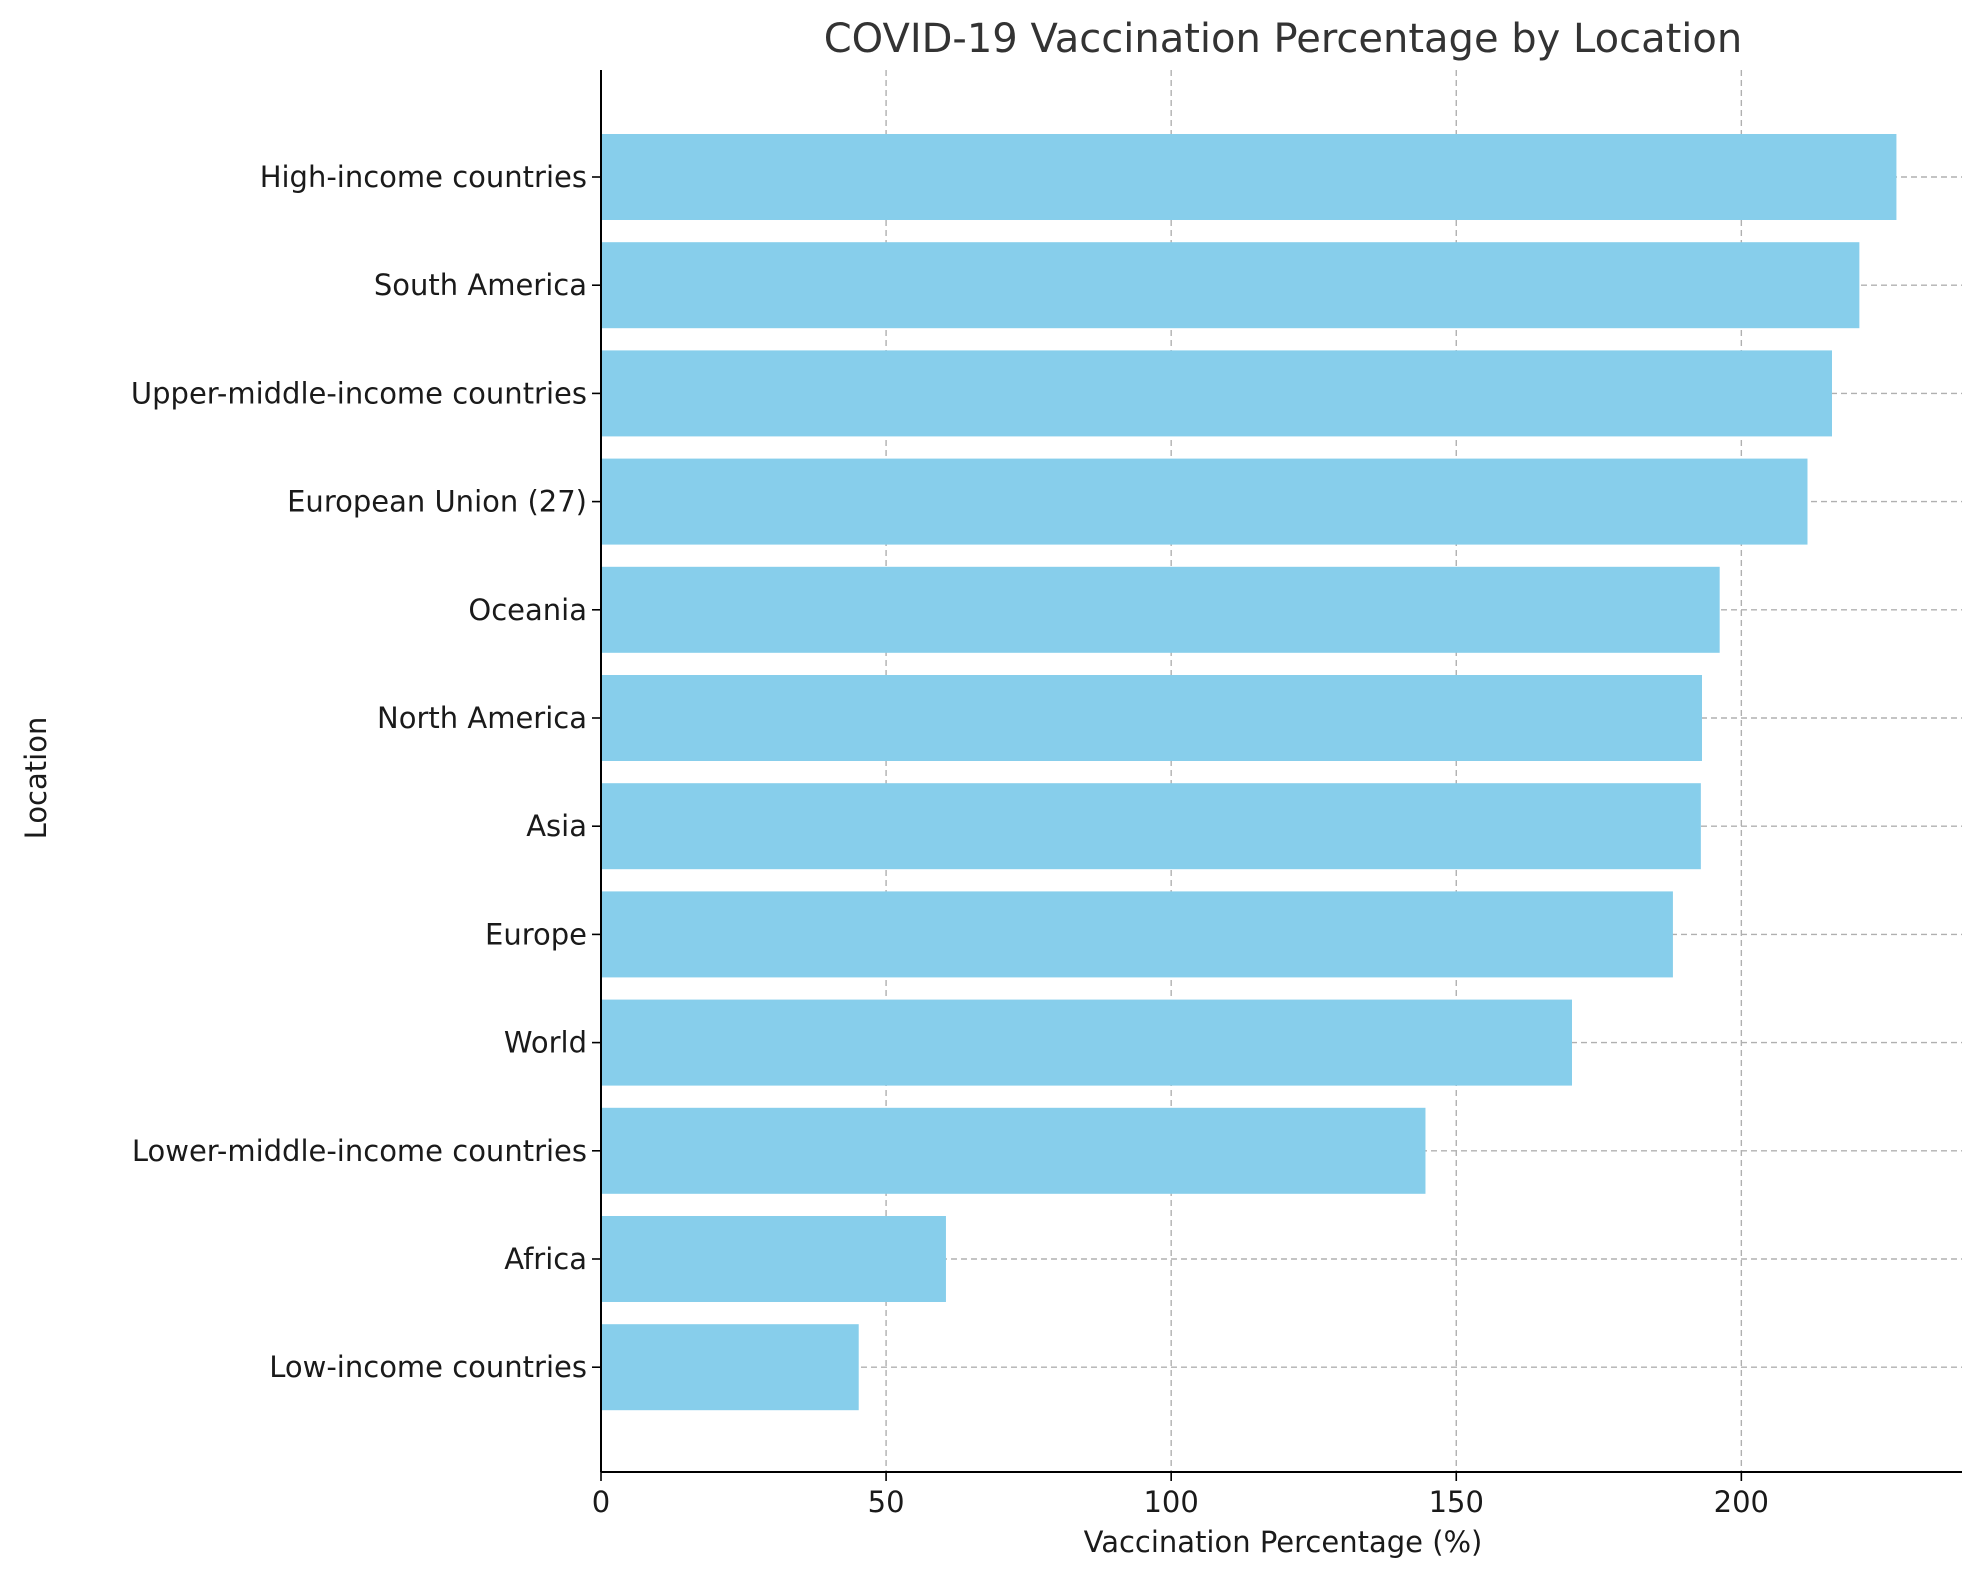  What do you see at coordinates (423, 177) in the screenshot?
I see `y-tick-label: High-income countries` at bounding box center [423, 177].